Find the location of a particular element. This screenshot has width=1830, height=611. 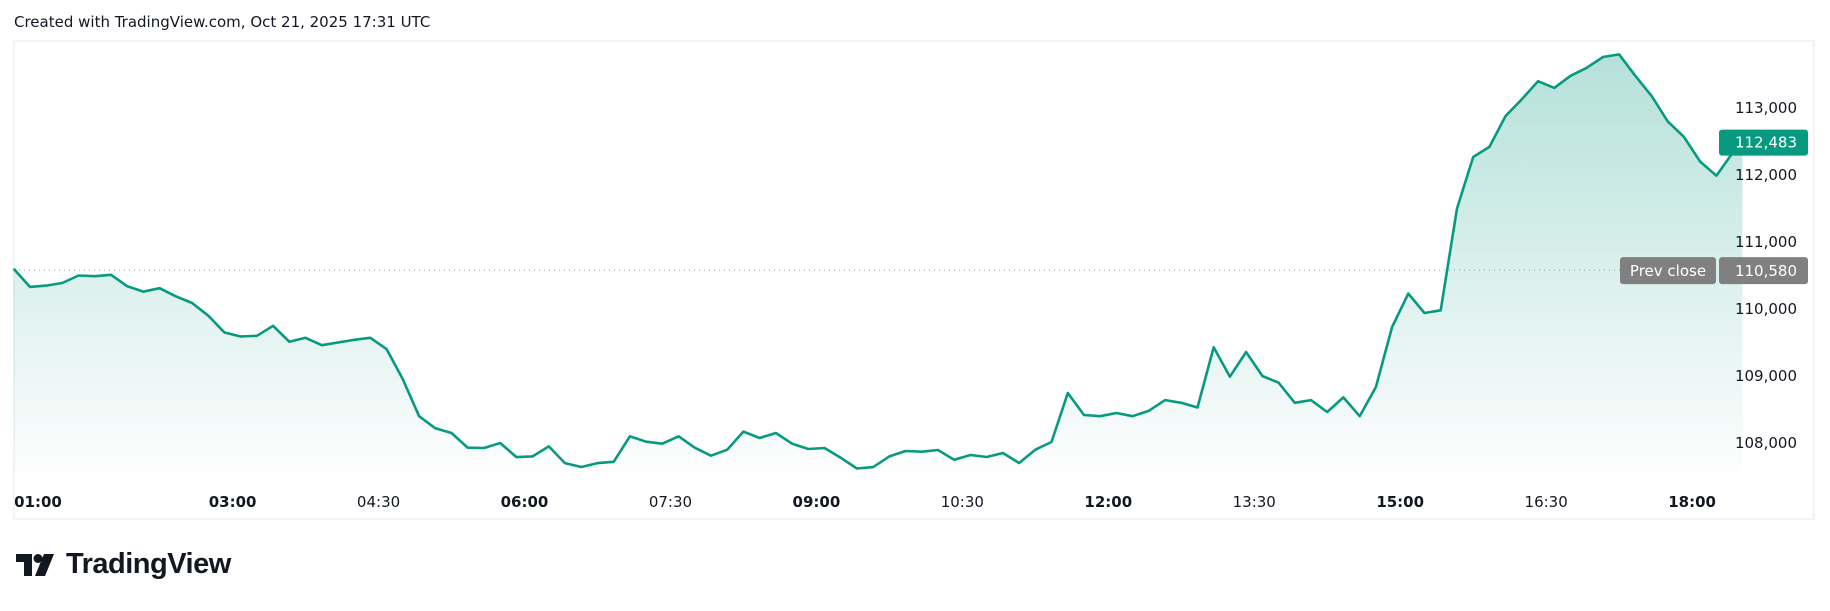

x-tick-label: 04:30 is located at coordinates (378, 502).